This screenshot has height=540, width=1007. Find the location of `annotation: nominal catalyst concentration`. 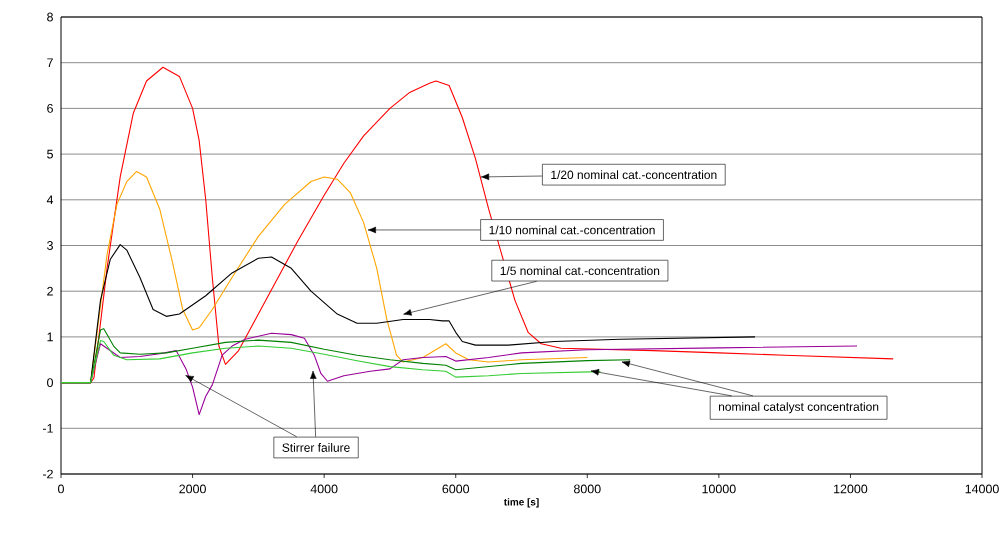

annotation: nominal catalyst concentration is located at coordinates (798, 408).